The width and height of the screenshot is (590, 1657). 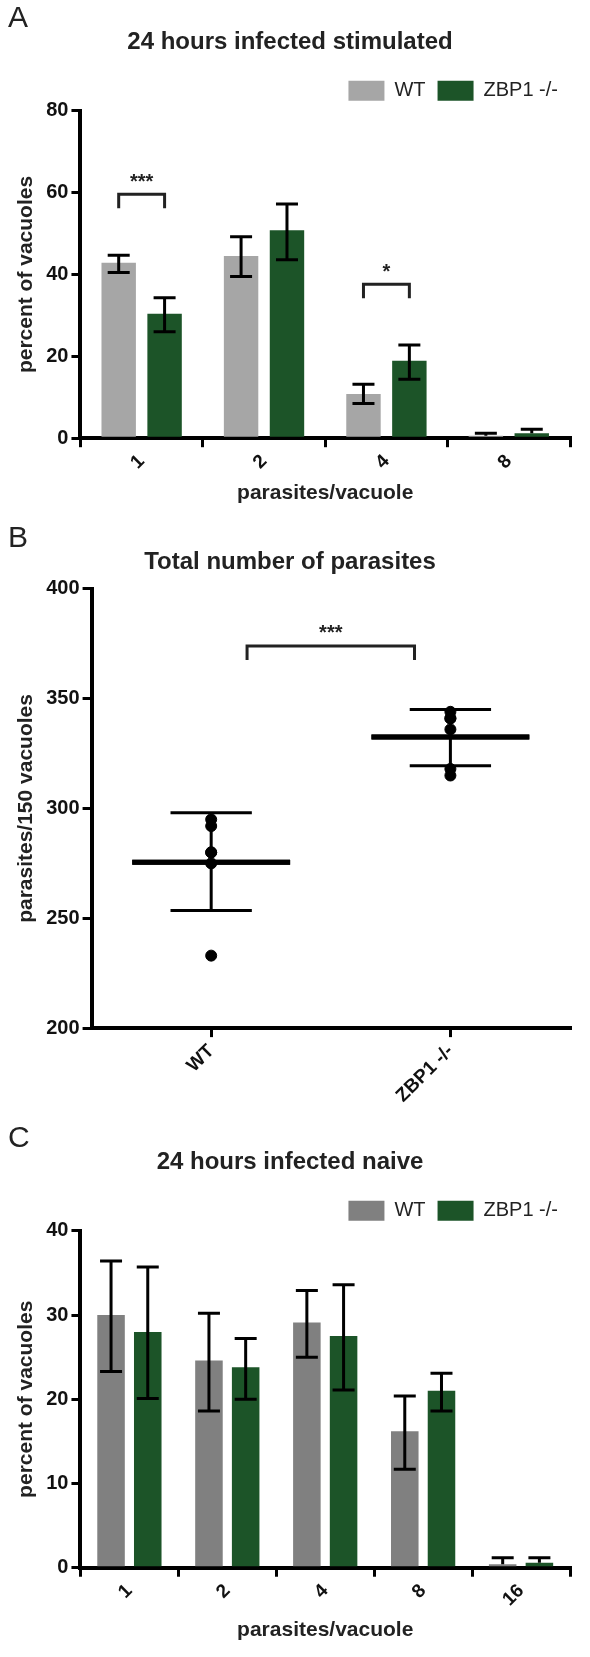 I want to click on x-tick-label: 16, so click(x=512, y=1594).